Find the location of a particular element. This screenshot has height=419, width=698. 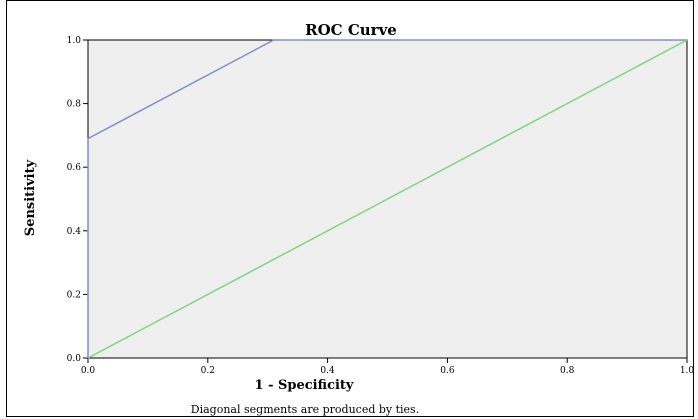

y-tick-label: 1.0 is located at coordinates (74, 41).